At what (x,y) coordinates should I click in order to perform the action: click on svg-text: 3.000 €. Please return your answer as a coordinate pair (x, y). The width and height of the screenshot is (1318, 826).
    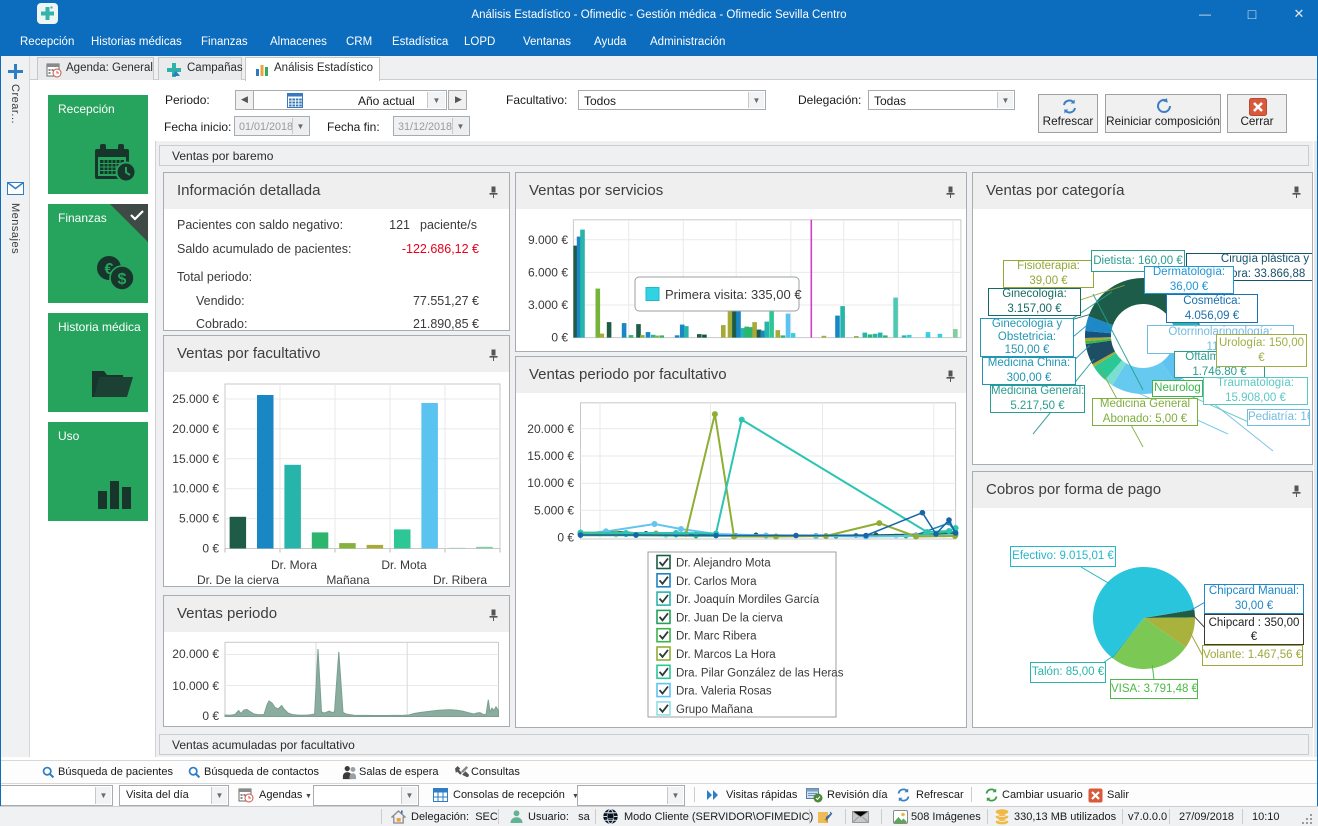
    Looking at the image, I should click on (548, 305).